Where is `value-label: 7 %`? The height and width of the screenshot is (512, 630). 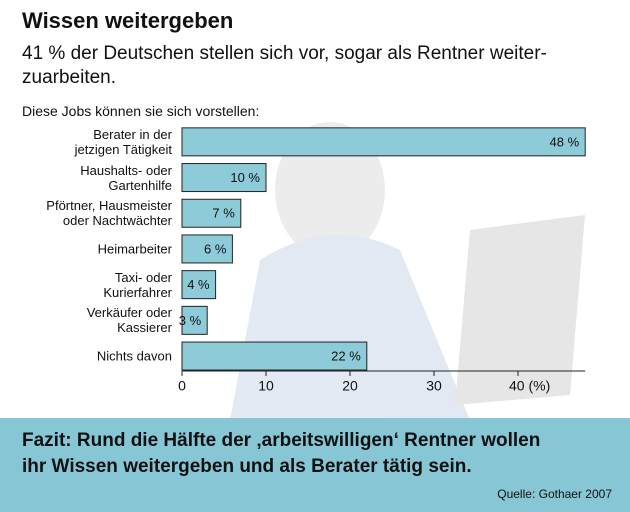 value-label: 7 % is located at coordinates (223, 213).